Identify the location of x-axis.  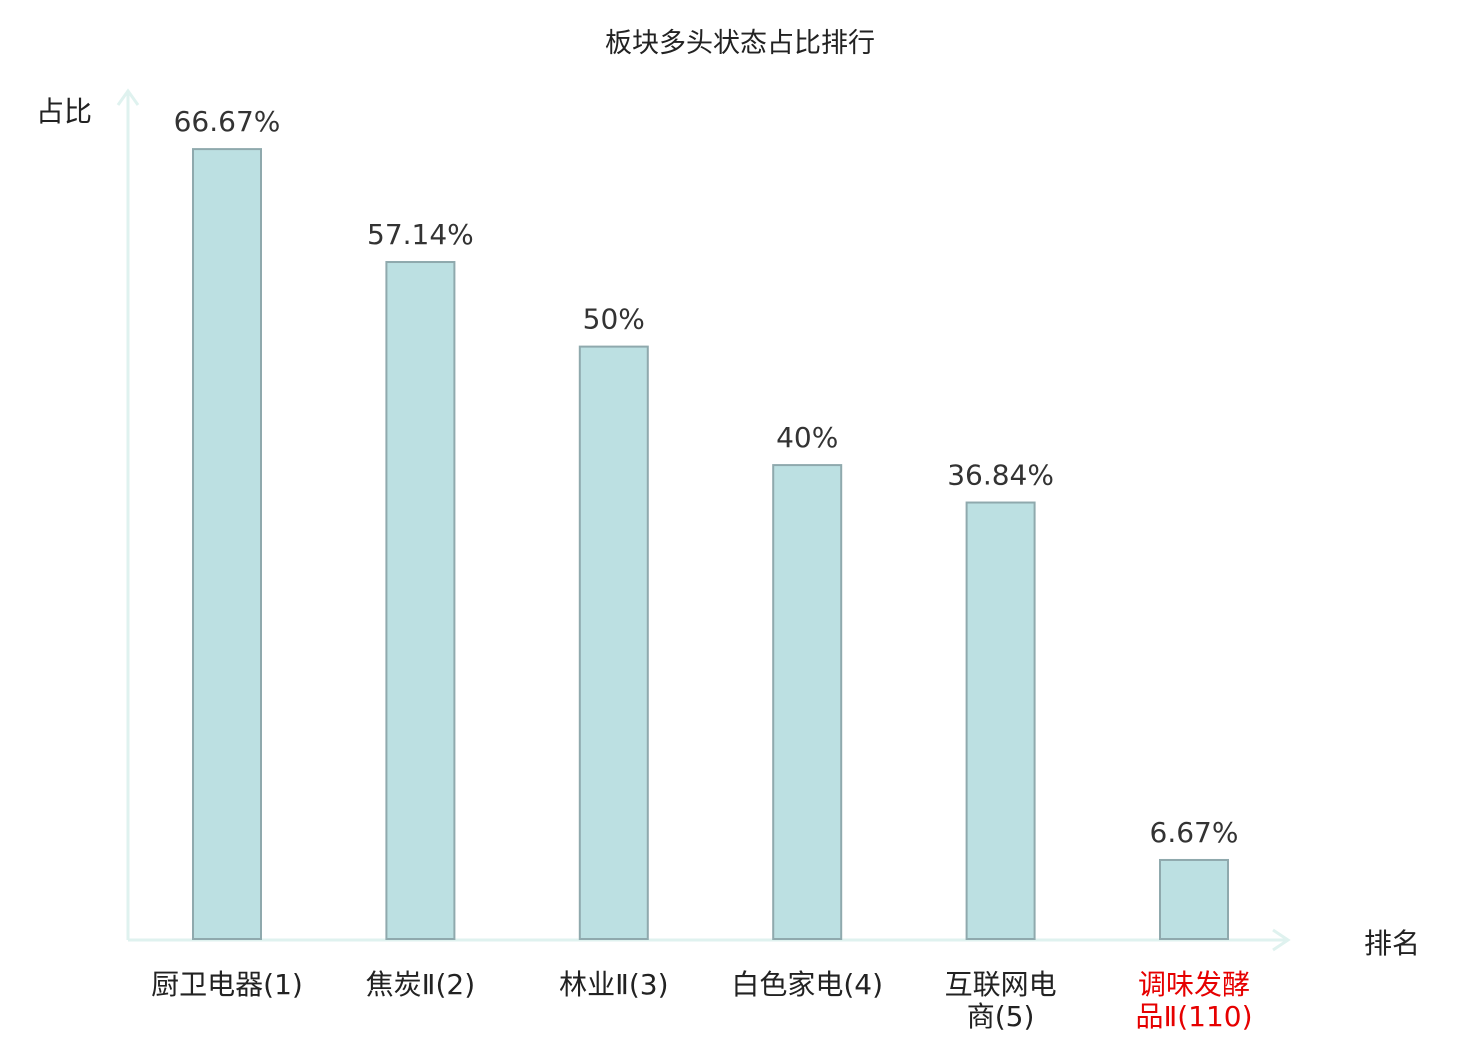
(709, 940).